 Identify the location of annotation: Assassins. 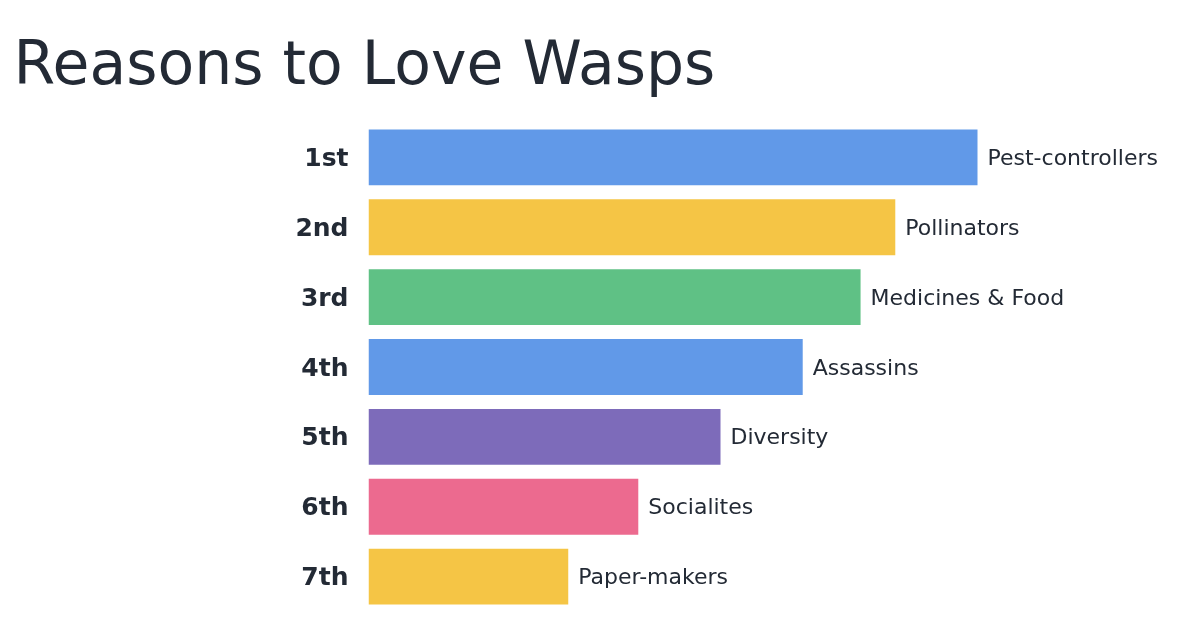
(865, 367).